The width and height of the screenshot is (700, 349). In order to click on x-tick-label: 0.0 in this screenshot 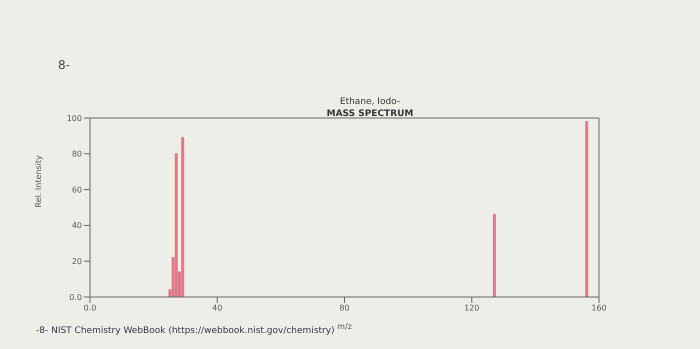, I will do `click(90, 308)`.